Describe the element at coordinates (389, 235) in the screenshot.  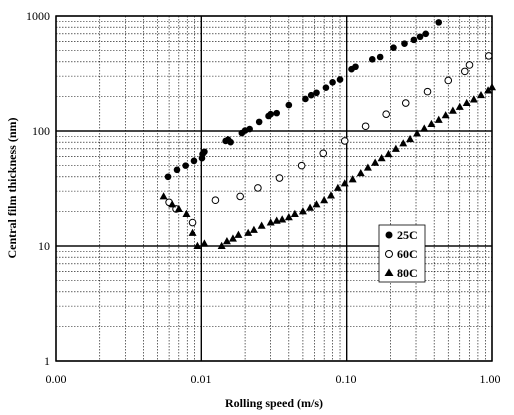
I see `legend-marker-25c` at that location.